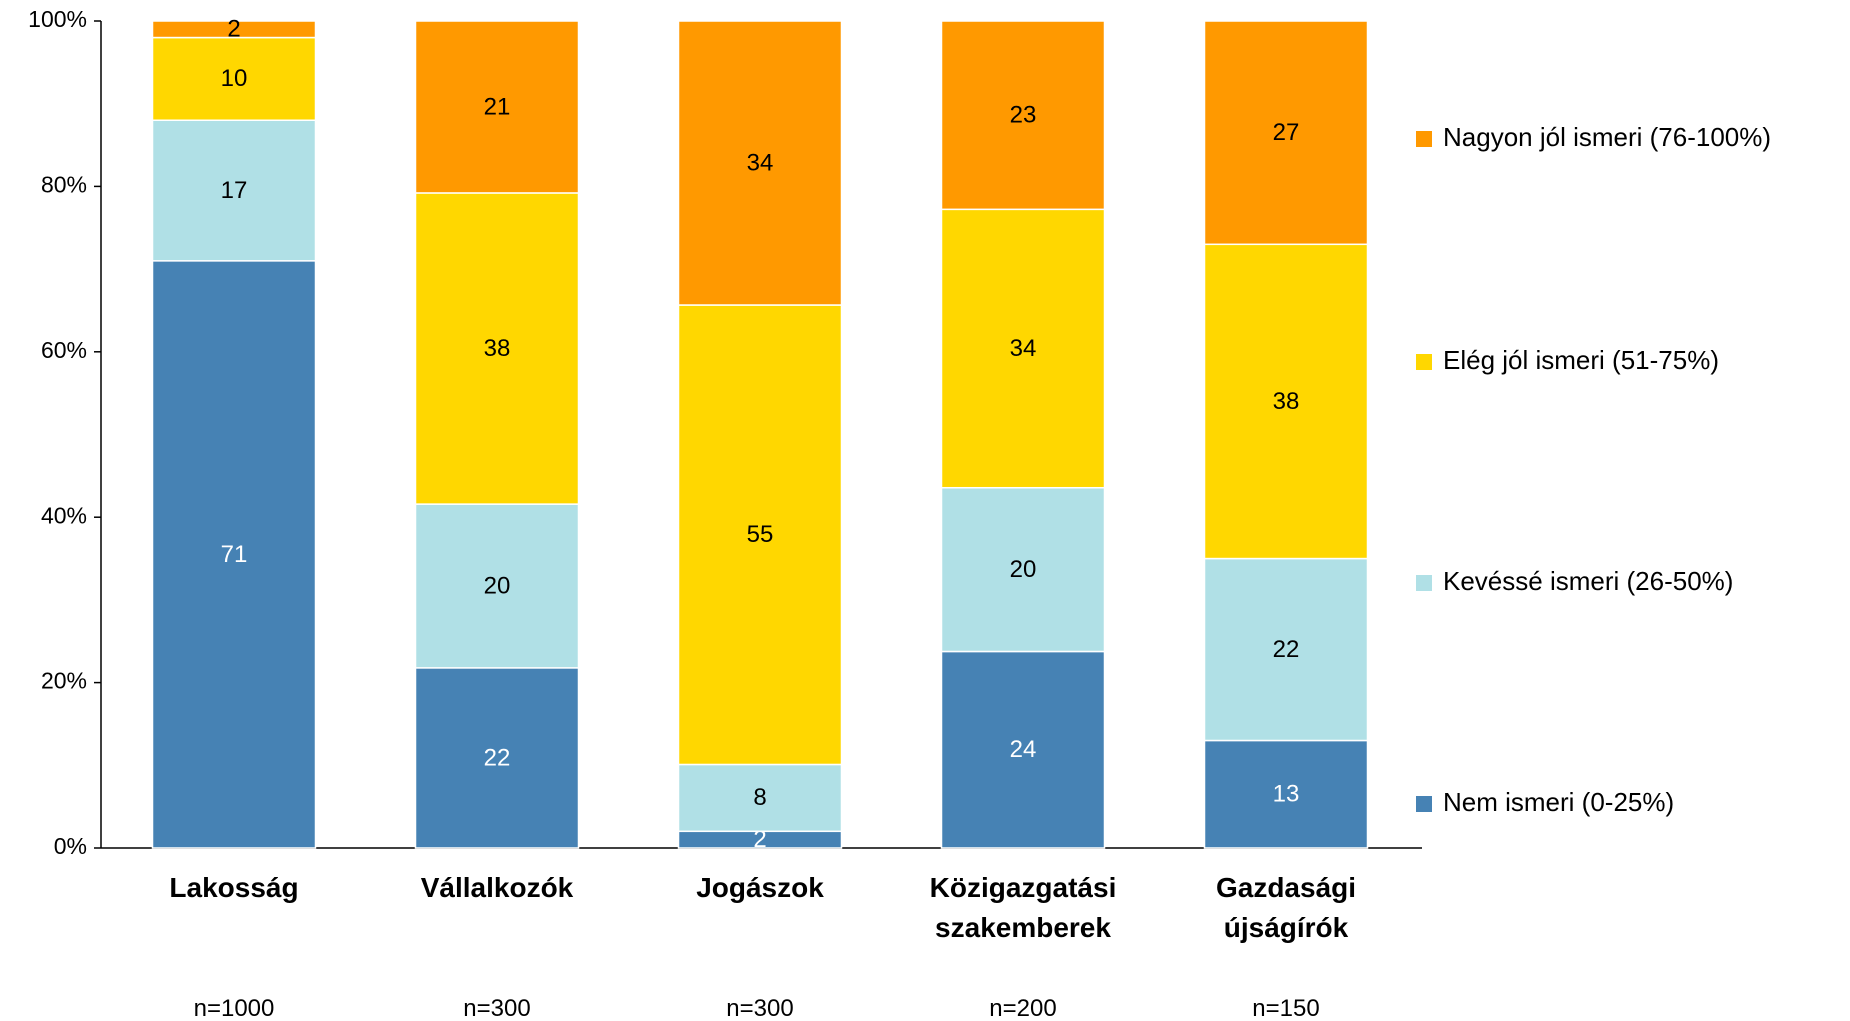 The image size is (1850, 1021). What do you see at coordinates (1023, 907) in the screenshot?
I see `x-tick-label: Közigazgatási szakemberek` at bounding box center [1023, 907].